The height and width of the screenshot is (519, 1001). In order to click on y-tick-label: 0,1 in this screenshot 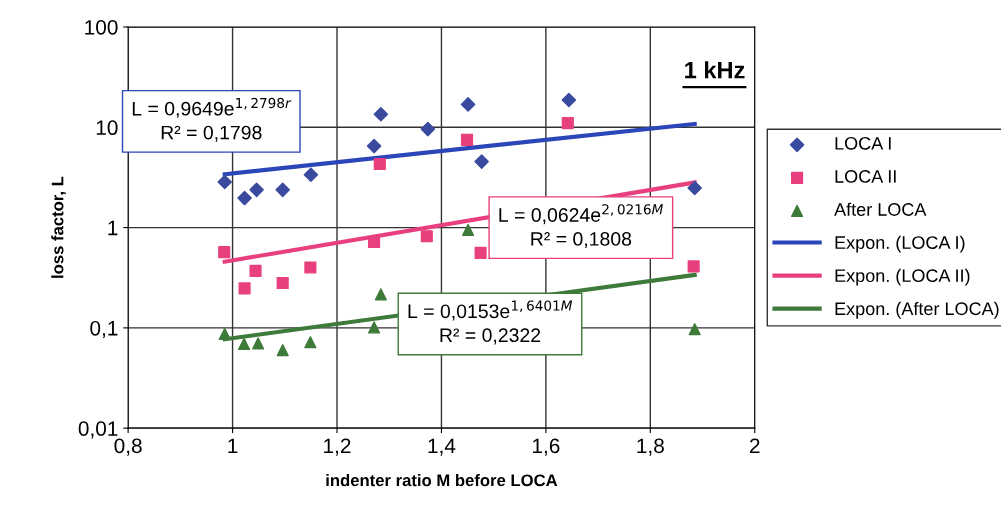, I will do `click(104, 329)`.